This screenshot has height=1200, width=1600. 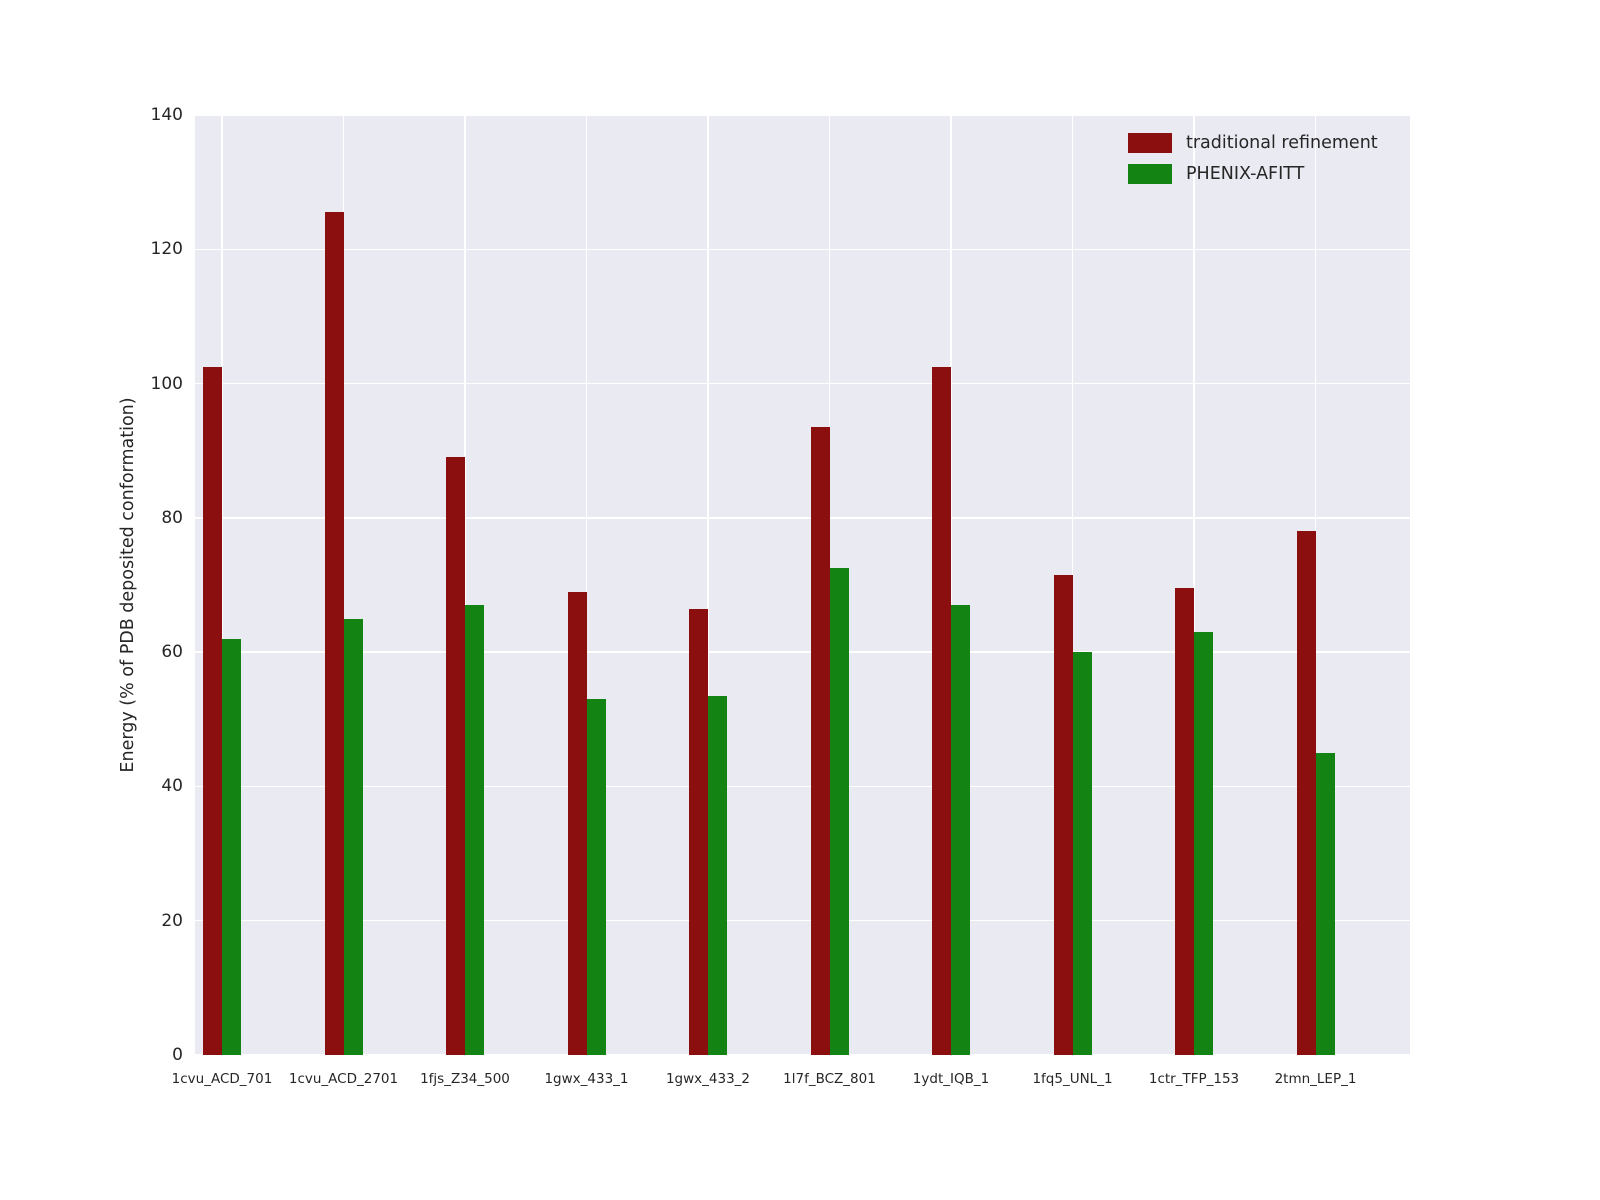 I want to click on x-tick-label: 1fq5_UNL_1, so click(x=1072, y=1079).